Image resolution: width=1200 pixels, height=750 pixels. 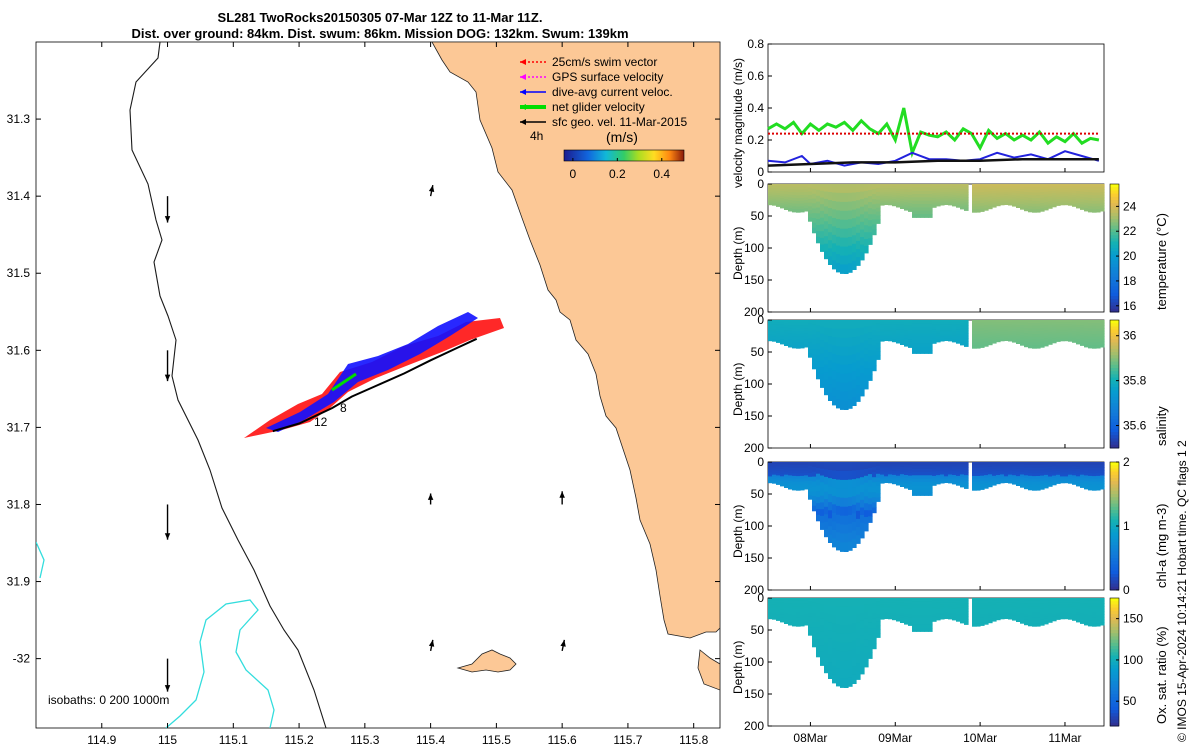 What do you see at coordinates (661, 174) in the screenshot?
I see `colorbar-tick-label: 0.4` at bounding box center [661, 174].